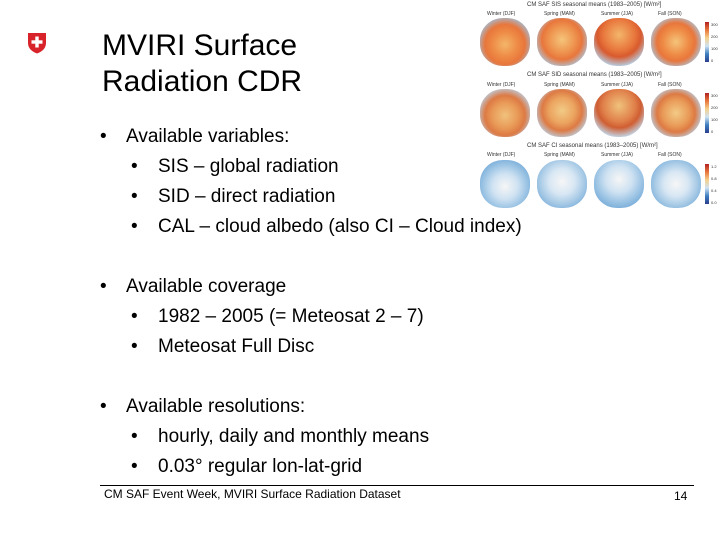 The image size is (720, 540). Describe the element at coordinates (370, 287) in the screenshot. I see `bullet-item: Available coverage` at that location.